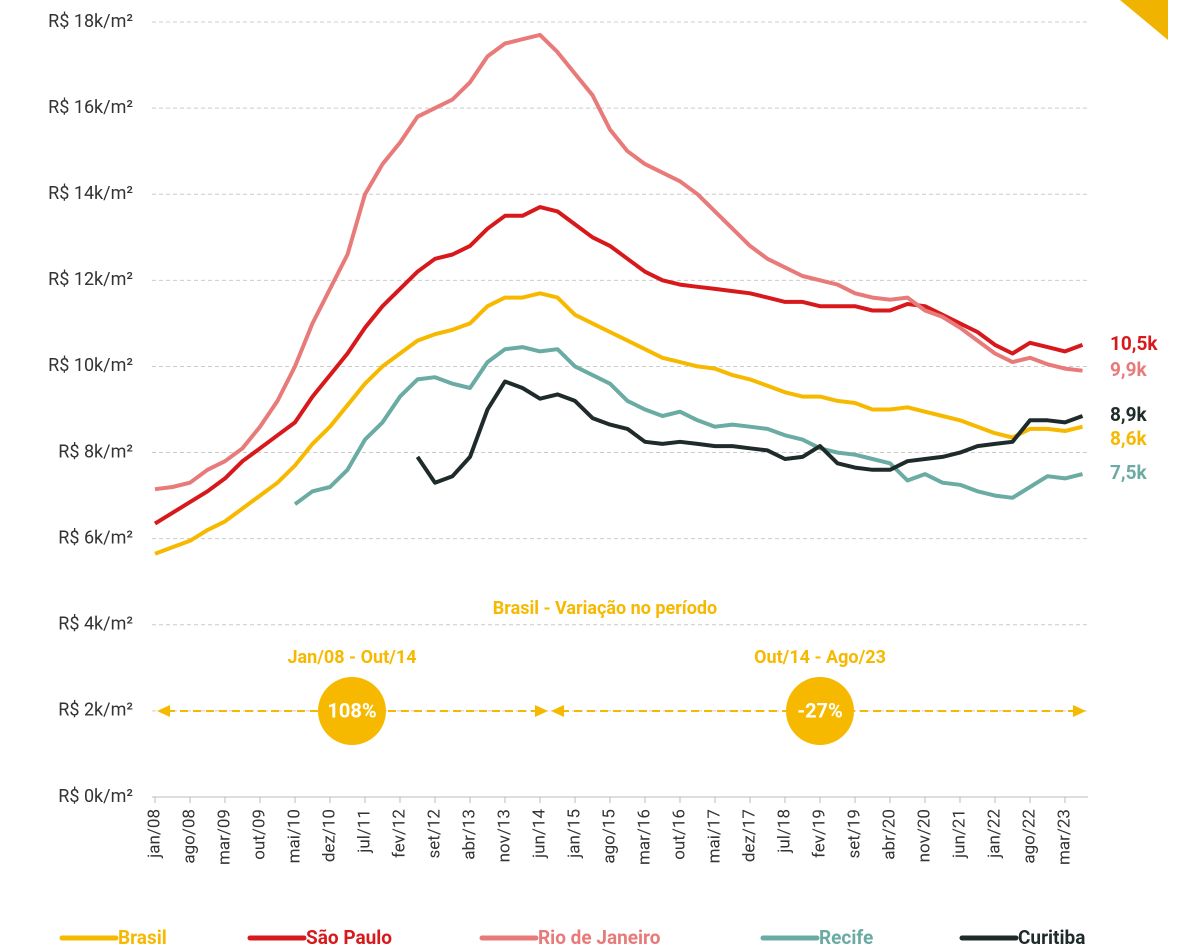 The width and height of the screenshot is (1178, 951). Describe the element at coordinates (142, 937) in the screenshot. I see `legend-label: Brasil` at that location.